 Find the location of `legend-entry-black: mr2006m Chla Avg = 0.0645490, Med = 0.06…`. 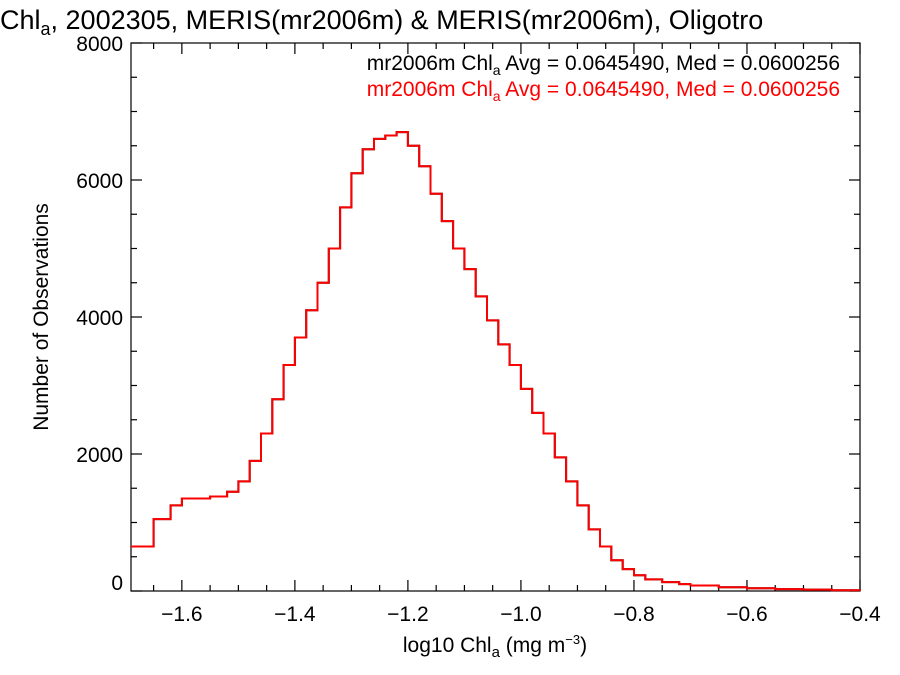

legend-entry-black: mr2006m Chla Avg = 0.0645490, Med = 0.06… is located at coordinates (603, 65).